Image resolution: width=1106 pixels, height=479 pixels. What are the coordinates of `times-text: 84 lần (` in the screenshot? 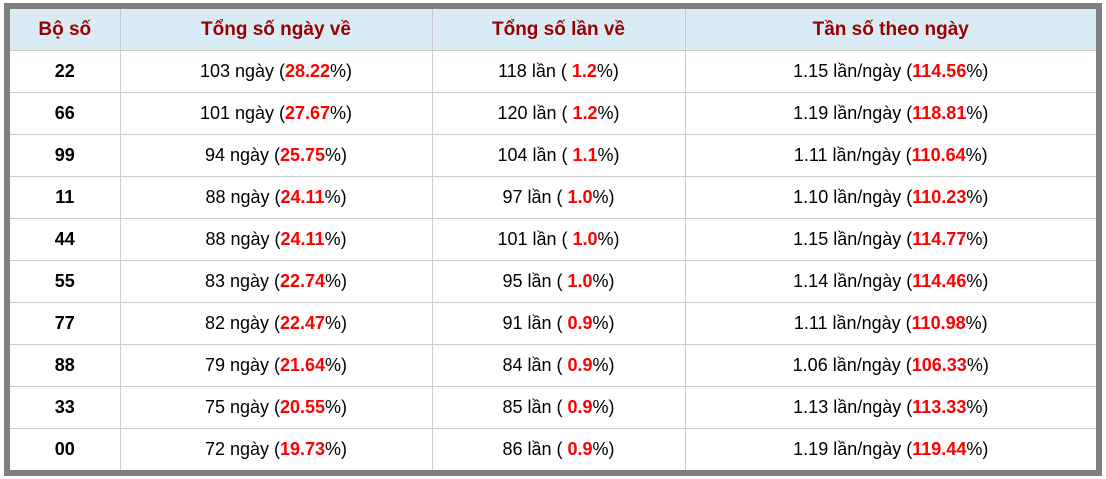 It's located at (535, 365).